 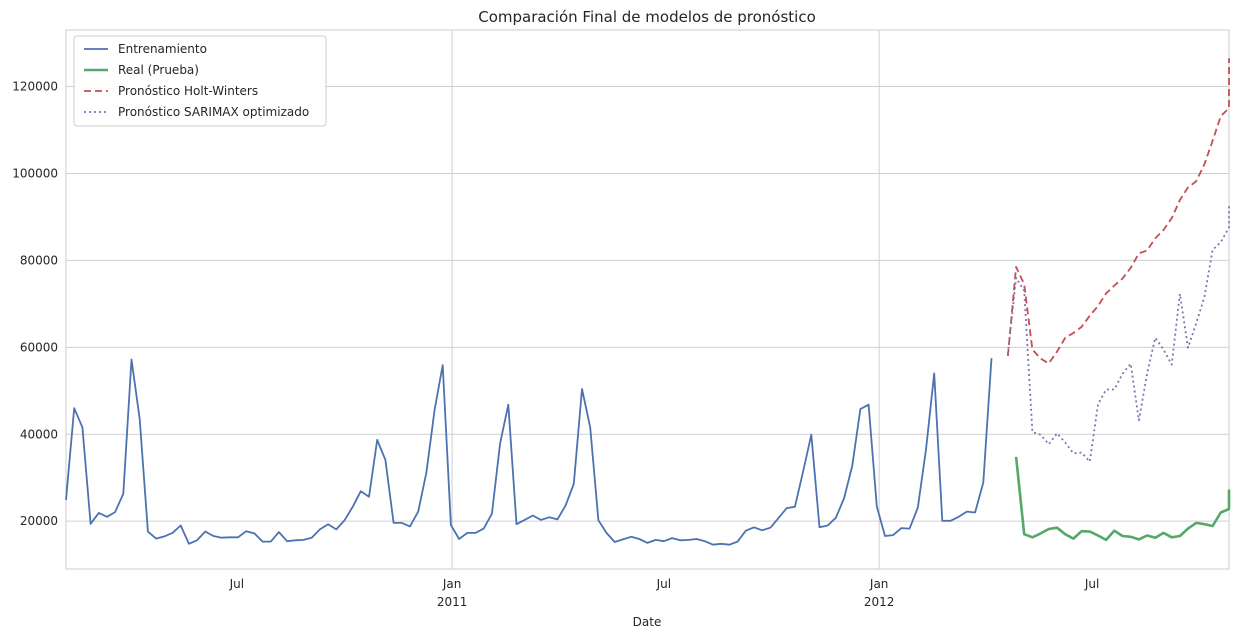 I want to click on x-axis-label: Date, so click(x=647, y=622).